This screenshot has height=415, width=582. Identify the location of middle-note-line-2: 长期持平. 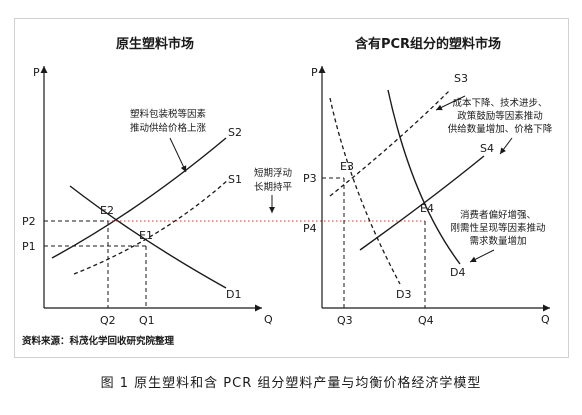
(273, 187).